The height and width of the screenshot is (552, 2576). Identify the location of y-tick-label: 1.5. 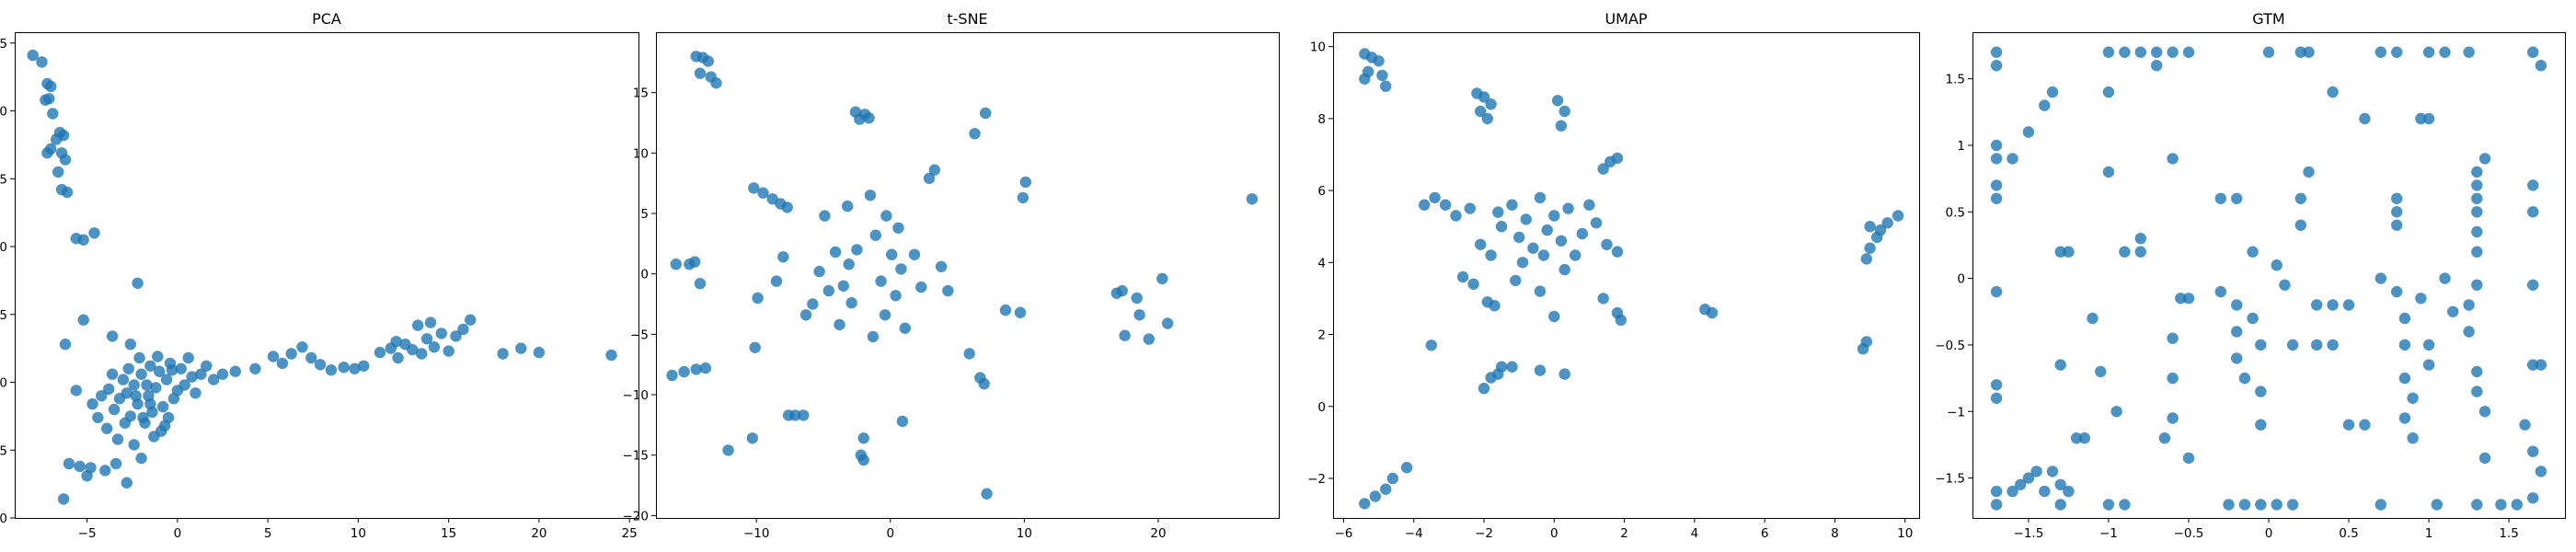
(1955, 80).